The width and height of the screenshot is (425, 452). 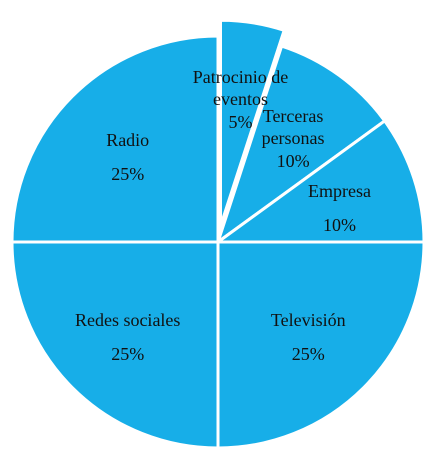 I want to click on slice-category-label: Redes sociales, so click(x=127, y=320).